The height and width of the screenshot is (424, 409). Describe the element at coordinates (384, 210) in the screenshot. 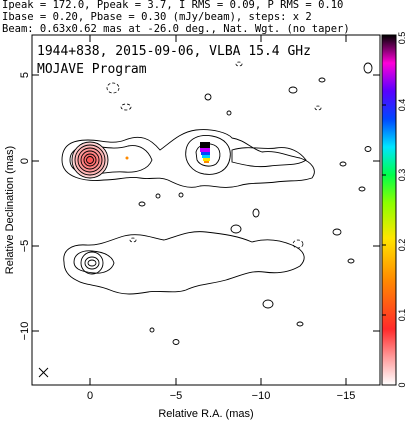

I see `colorbar-ticks` at that location.